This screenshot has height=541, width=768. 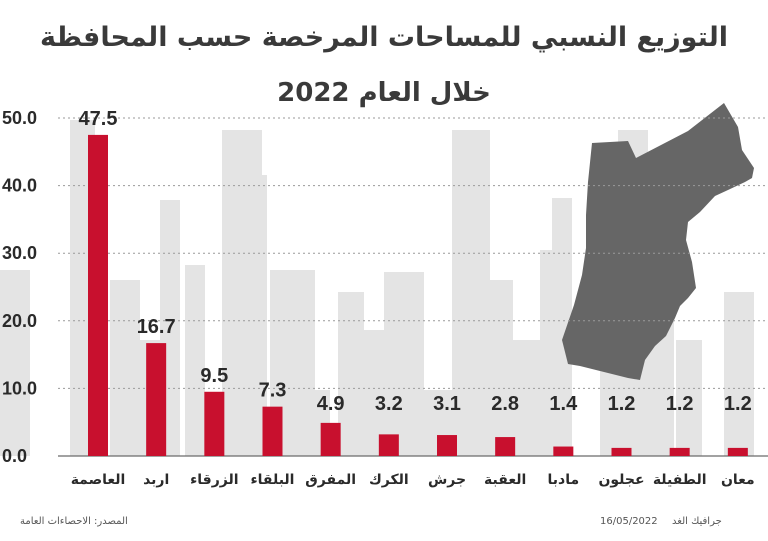 I want to click on y-tick-label: 40.0, so click(x=19, y=186).